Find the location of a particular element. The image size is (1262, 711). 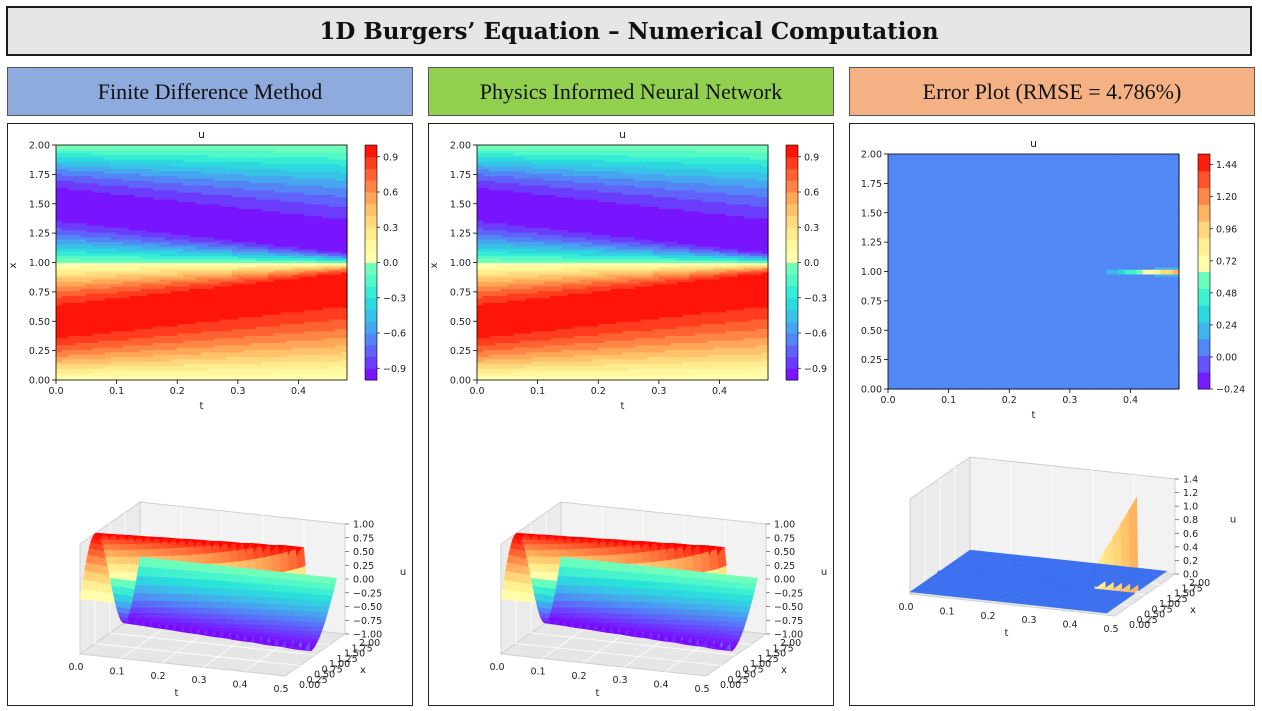

error-surface-ttick: 0.3 is located at coordinates (1028, 620).